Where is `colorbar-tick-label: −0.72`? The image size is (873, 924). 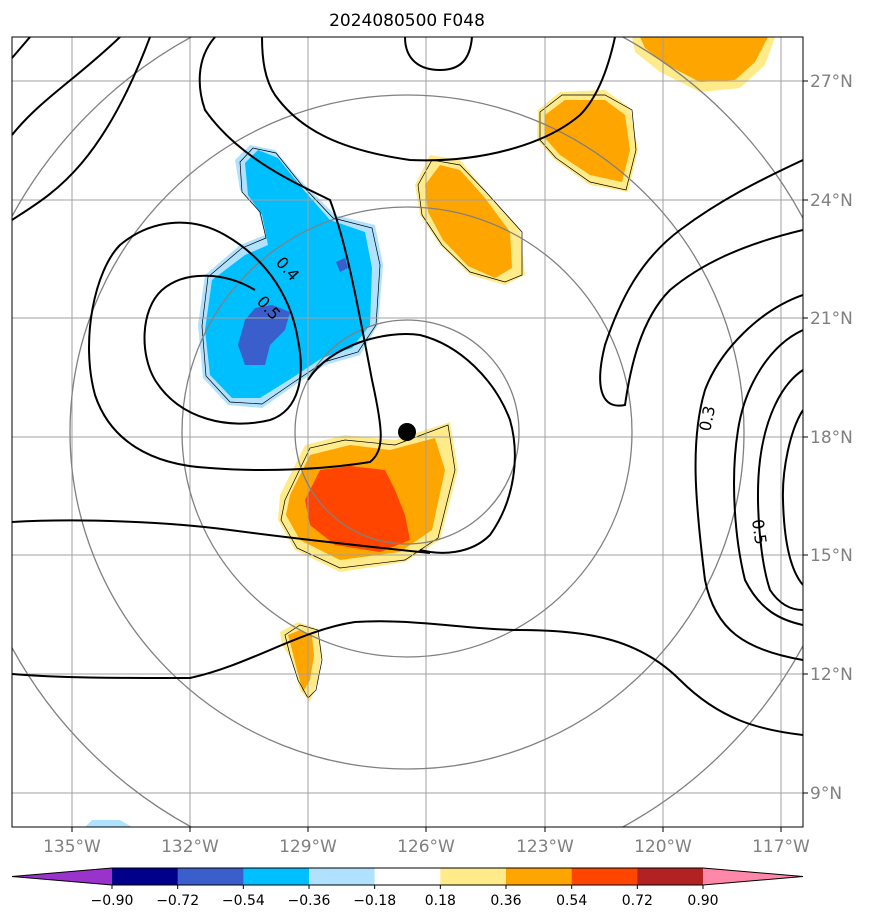 colorbar-tick-label: −0.72 is located at coordinates (177, 901).